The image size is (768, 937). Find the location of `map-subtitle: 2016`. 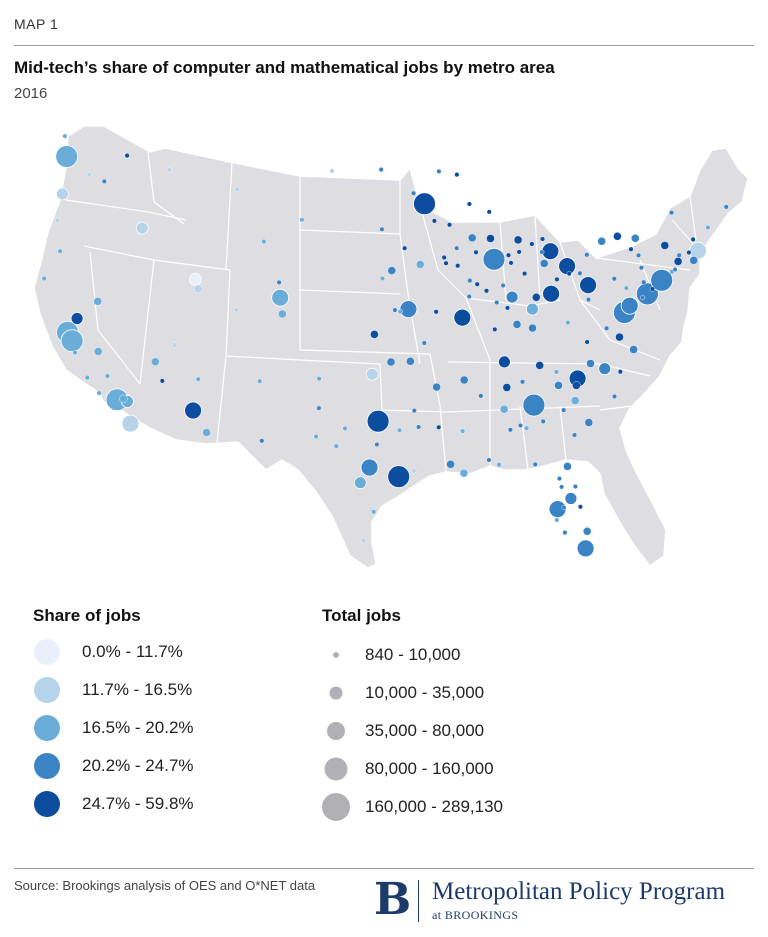

map-subtitle: 2016 is located at coordinates (31, 93).